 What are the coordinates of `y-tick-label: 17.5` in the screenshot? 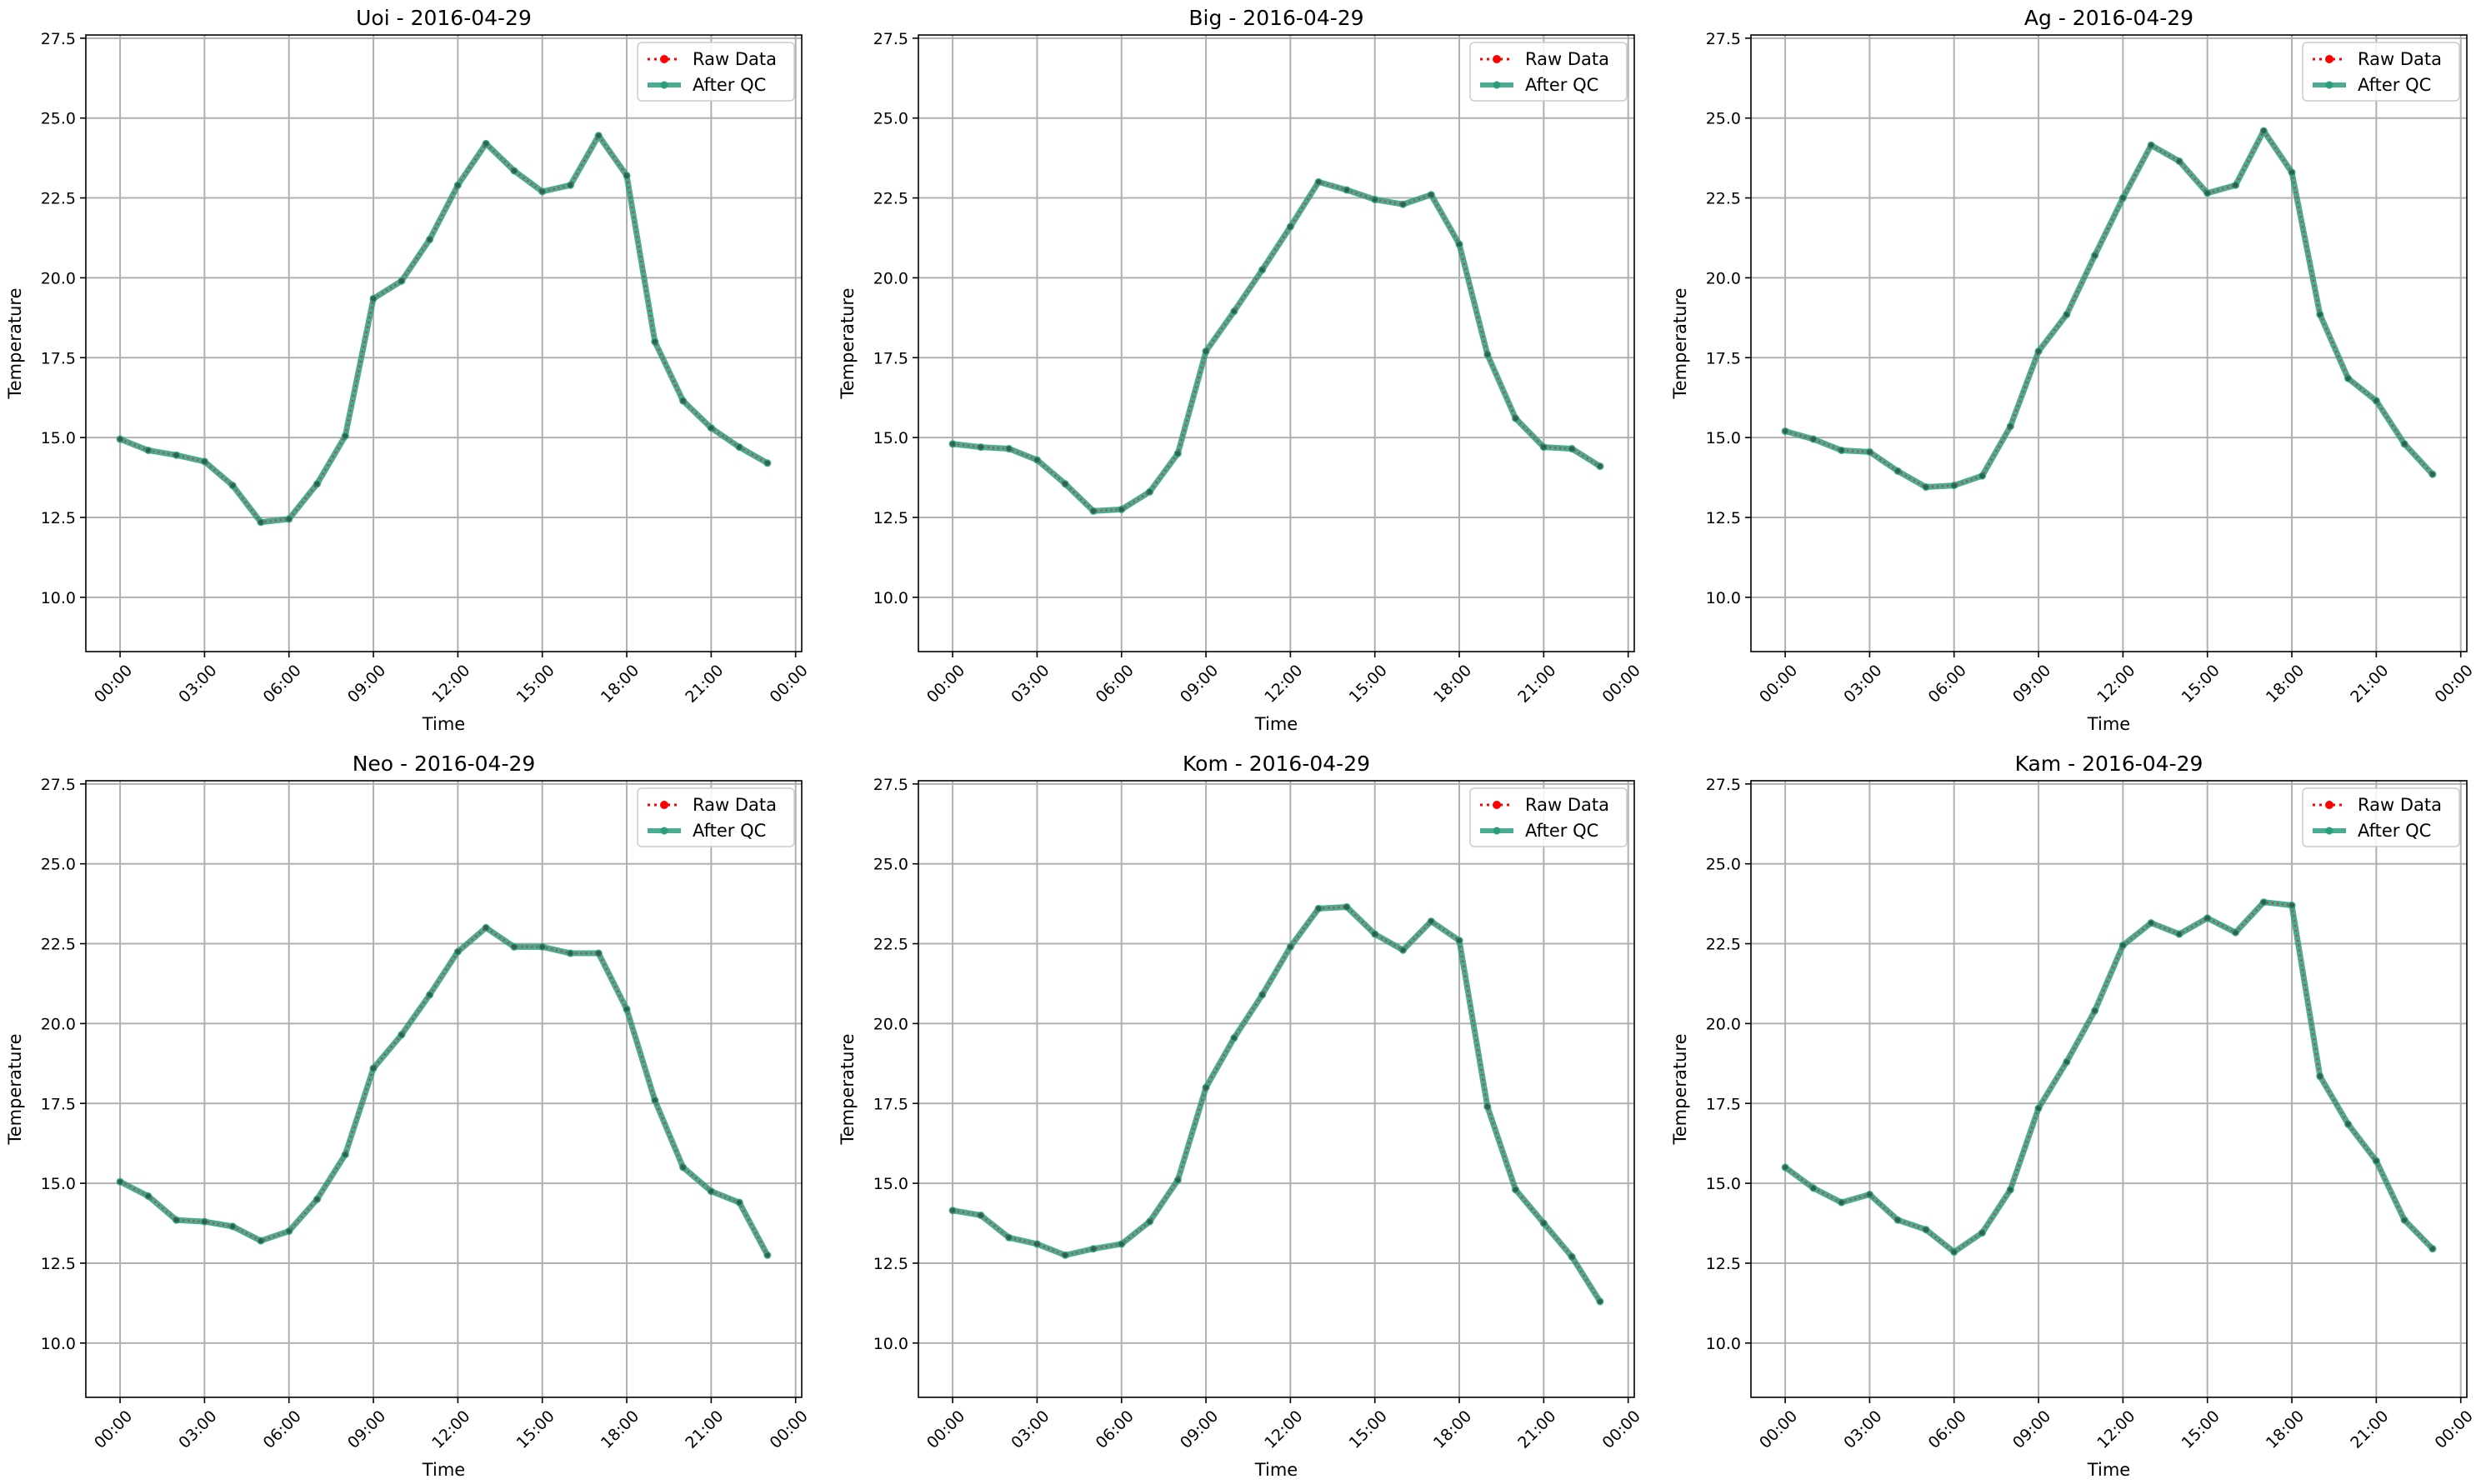 It's located at (891, 1104).